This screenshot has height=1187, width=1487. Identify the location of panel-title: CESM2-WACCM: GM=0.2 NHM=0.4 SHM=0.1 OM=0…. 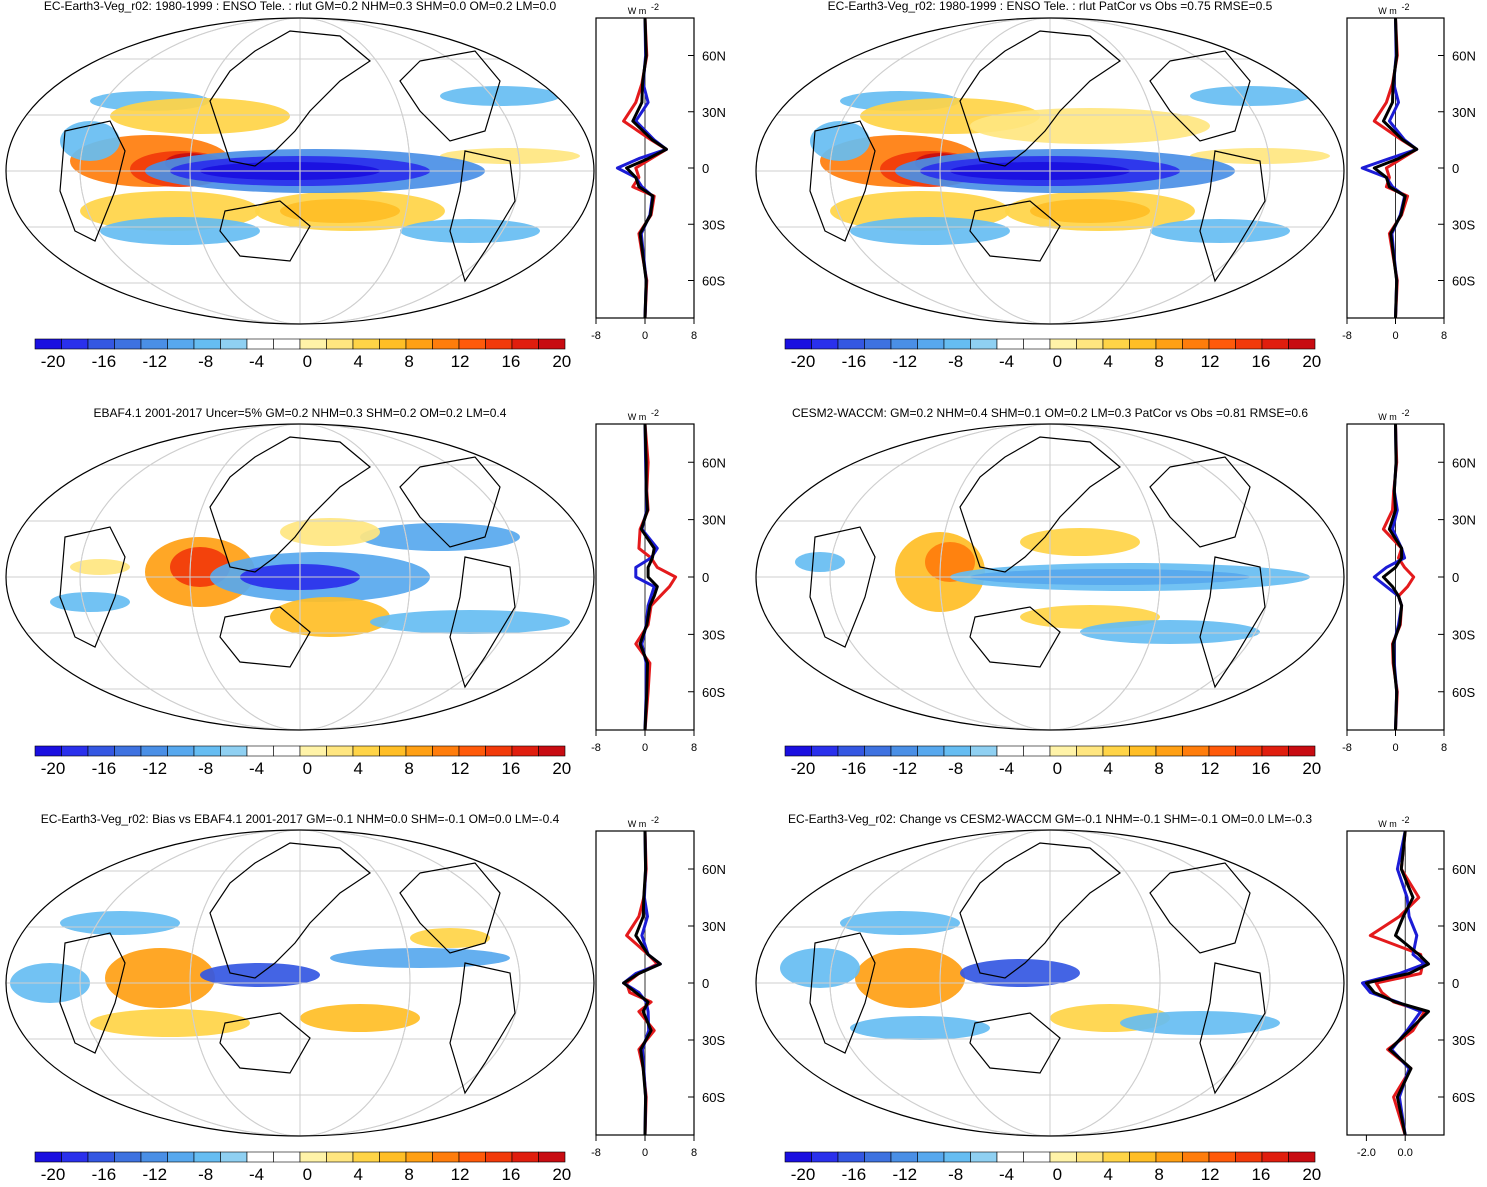
(1050, 413).